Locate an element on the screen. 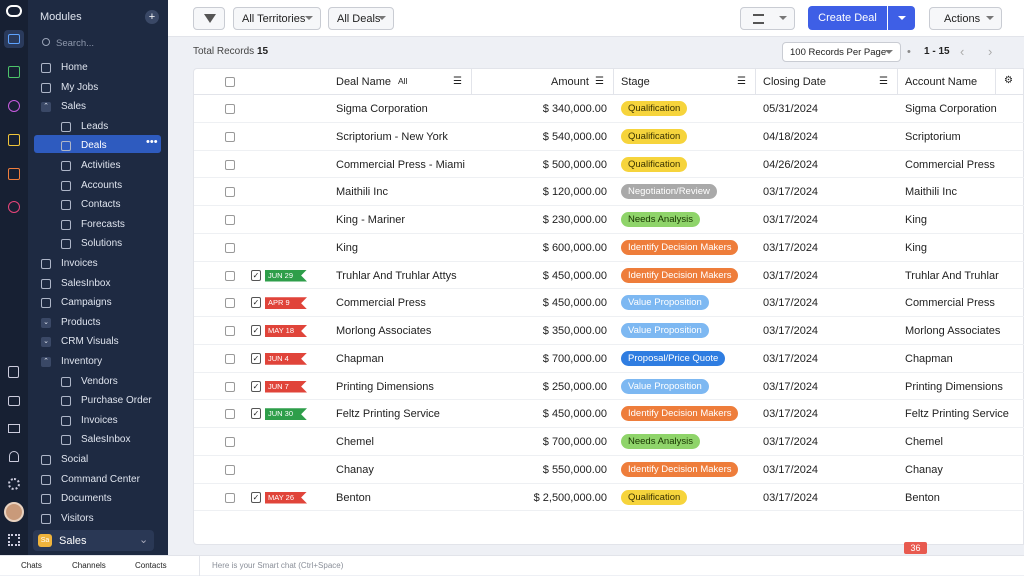  channels-link: Channels is located at coordinates (89, 565).